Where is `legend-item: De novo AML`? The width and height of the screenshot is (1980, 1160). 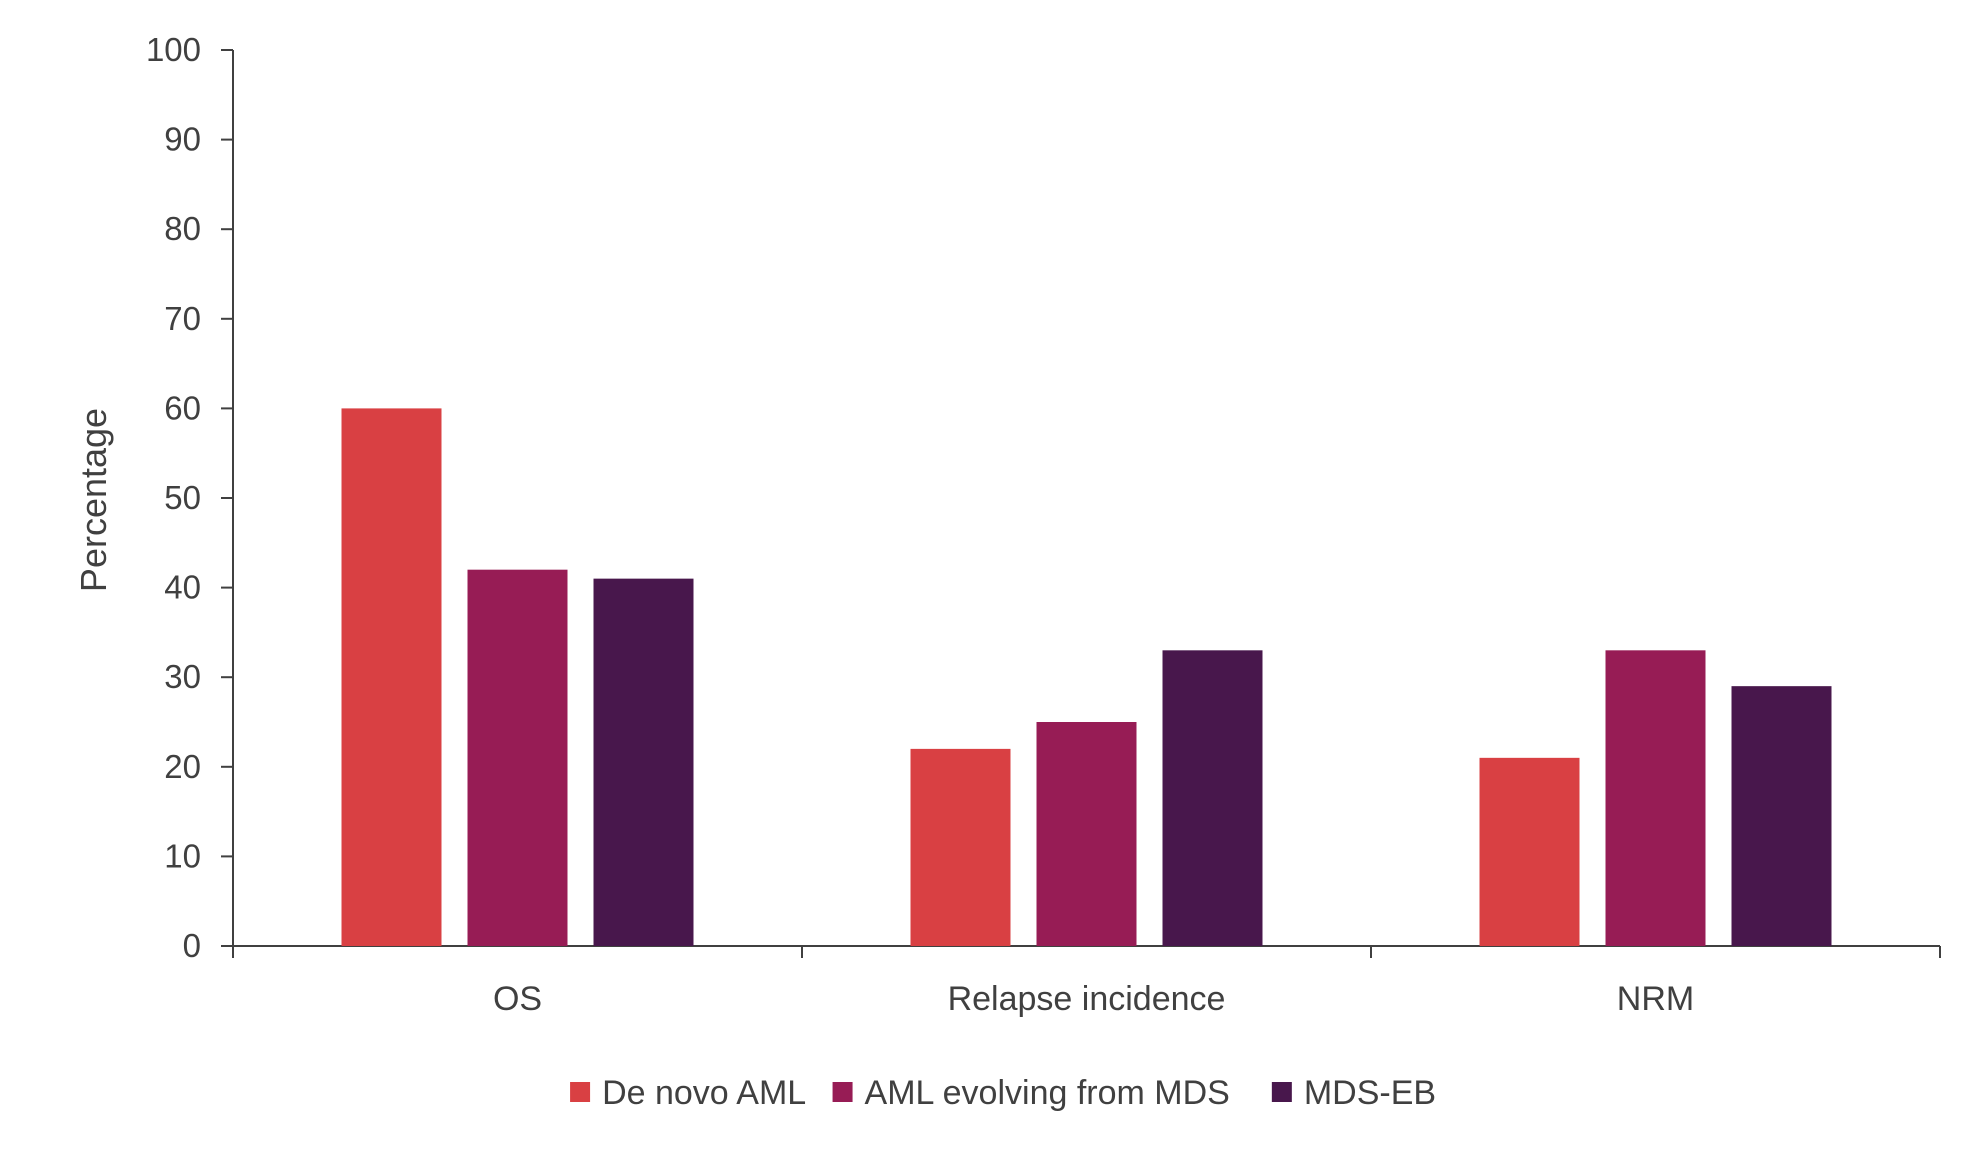 legend-item: De novo AML is located at coordinates (688, 1093).